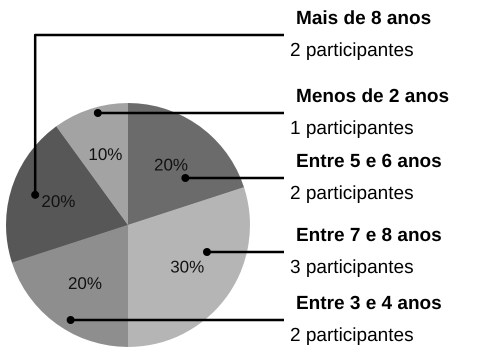 The height and width of the screenshot is (360, 502). What do you see at coordinates (366, 177) in the screenshot?
I see `slice-label: Entre 5 e 6 anos 2 participantes` at bounding box center [366, 177].